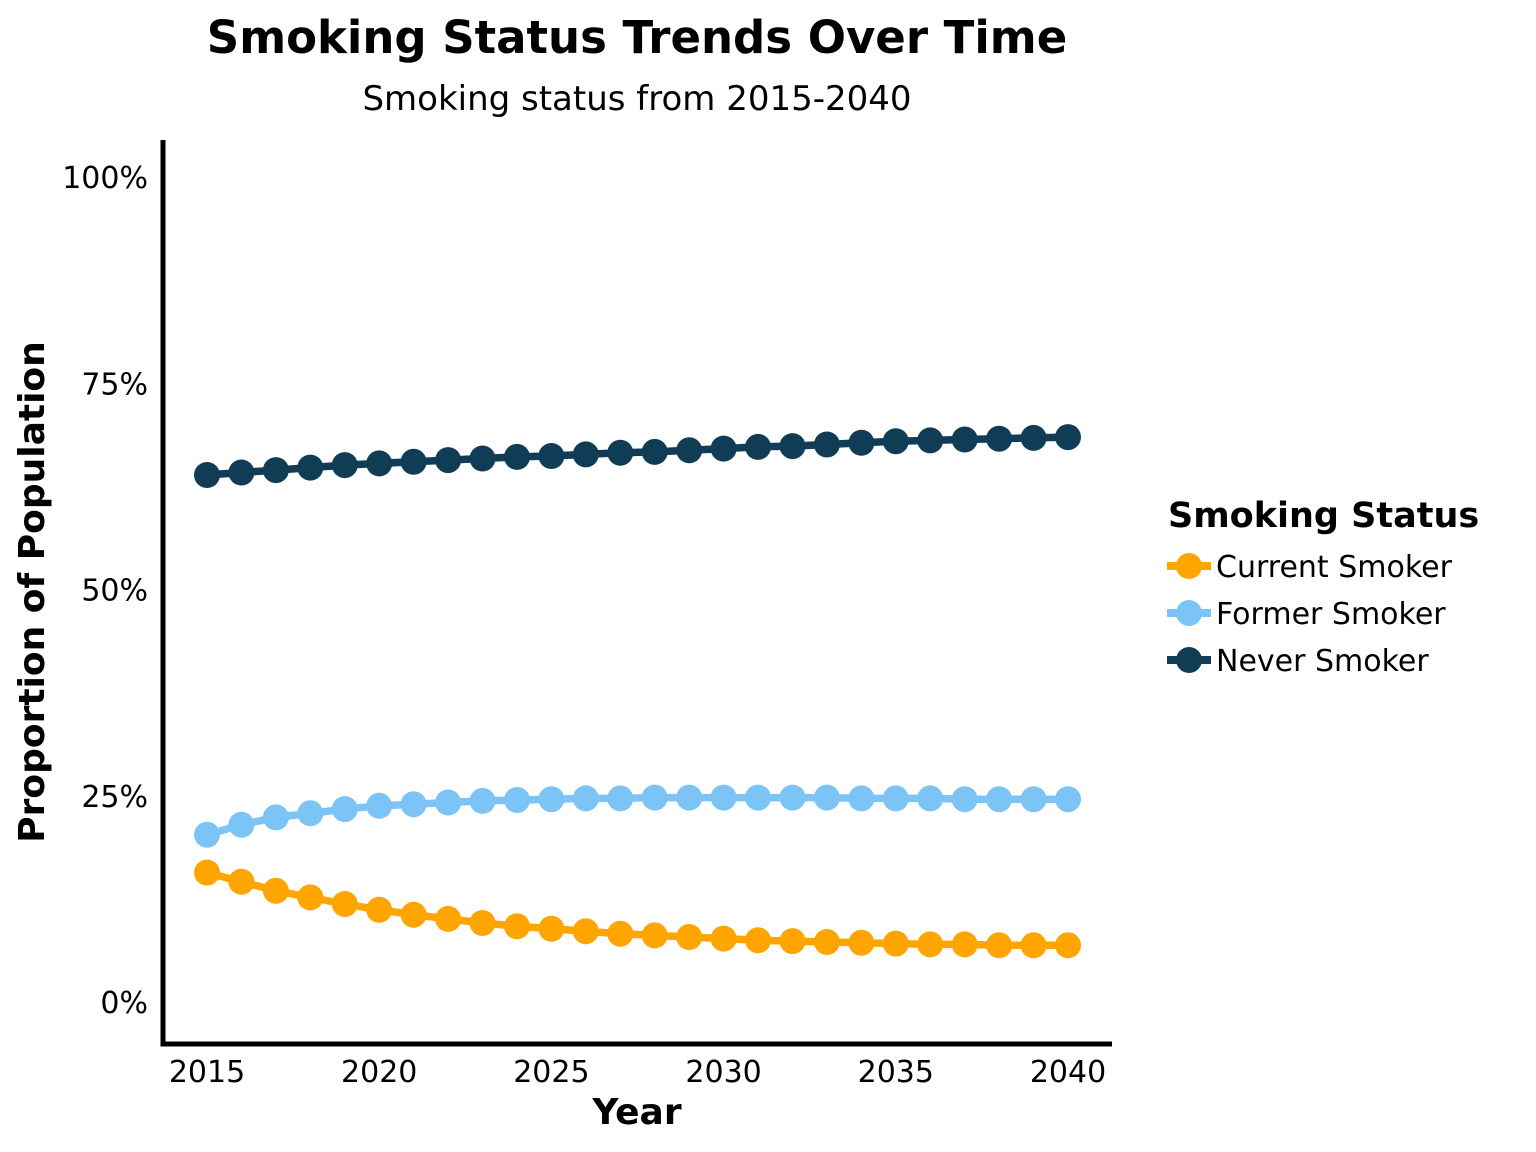  Describe the element at coordinates (1331, 614) in the screenshot. I see `legend-entry-label: Former Smoker` at that location.